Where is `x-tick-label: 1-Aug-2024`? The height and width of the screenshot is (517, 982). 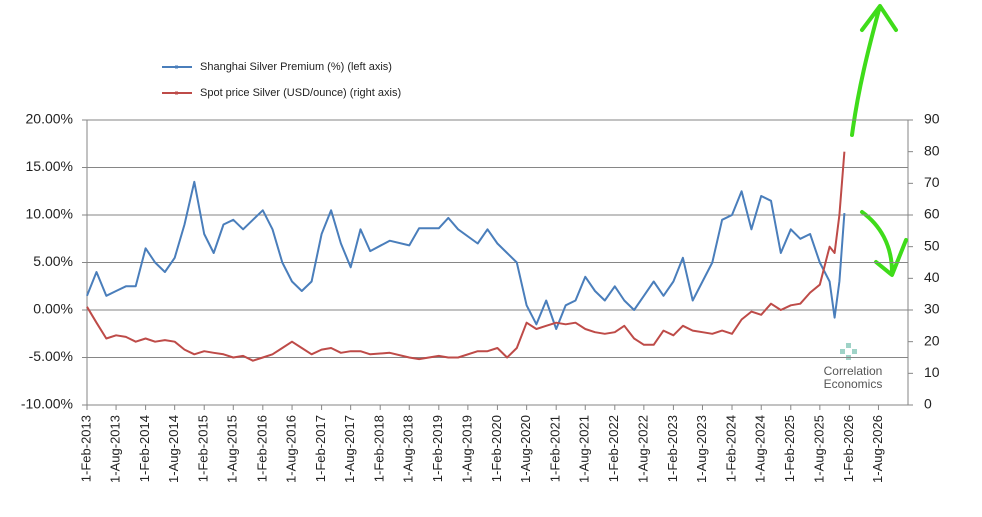 x-tick-label: 1-Aug-2024 is located at coordinates (760, 449).